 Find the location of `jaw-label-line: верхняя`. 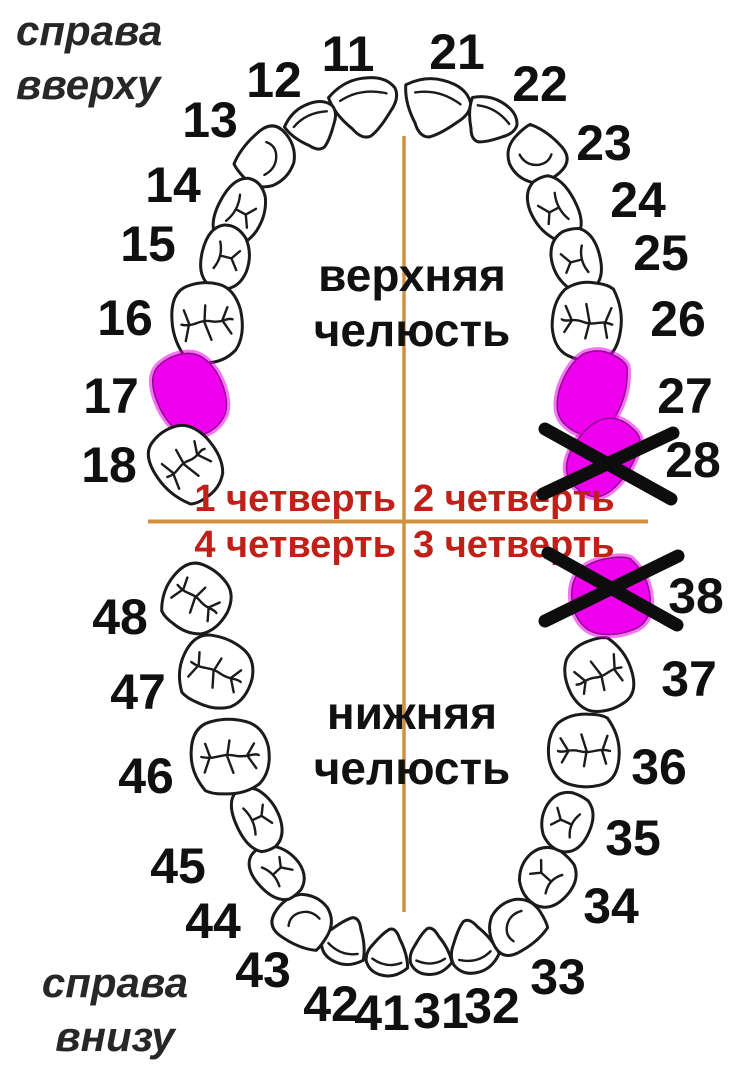

jaw-label-line: верхняя is located at coordinates (412, 275).